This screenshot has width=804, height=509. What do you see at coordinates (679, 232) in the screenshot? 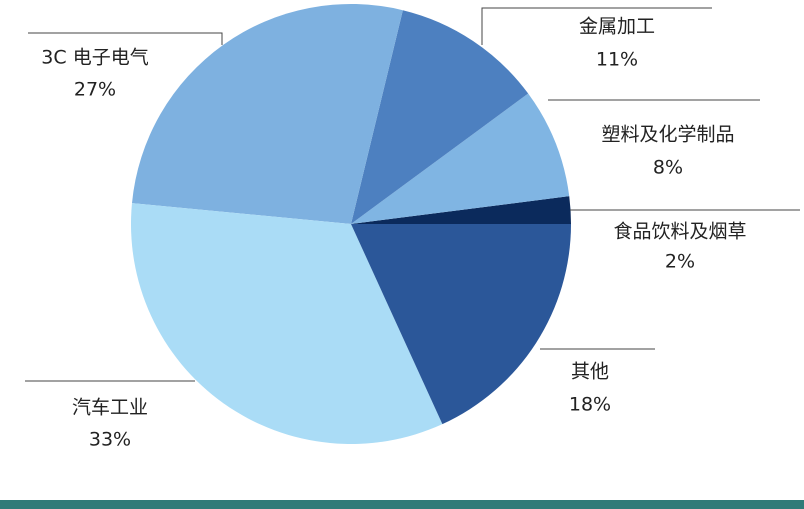
I see `slice-label: 食品饮料及烟草` at bounding box center [679, 232].